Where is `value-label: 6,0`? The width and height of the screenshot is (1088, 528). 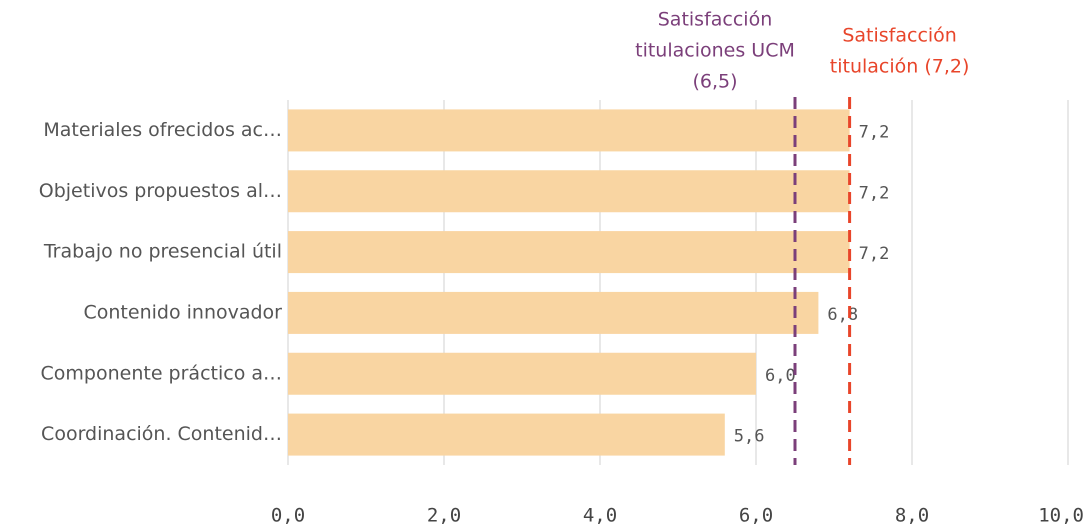 value-label: 6,0 is located at coordinates (780, 376).